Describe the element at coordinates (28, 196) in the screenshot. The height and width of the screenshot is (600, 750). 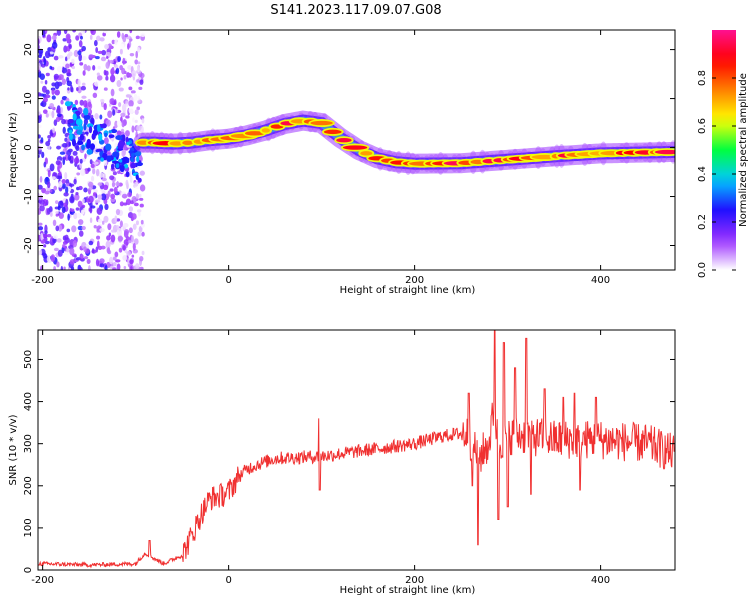
I see `spectrogram-y-tick-label: -10` at that location.